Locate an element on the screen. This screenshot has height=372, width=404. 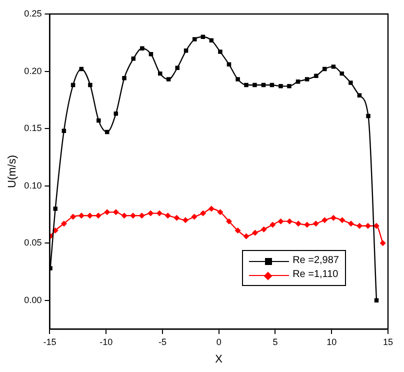
x-tick-label: -15 is located at coordinates (49, 341).